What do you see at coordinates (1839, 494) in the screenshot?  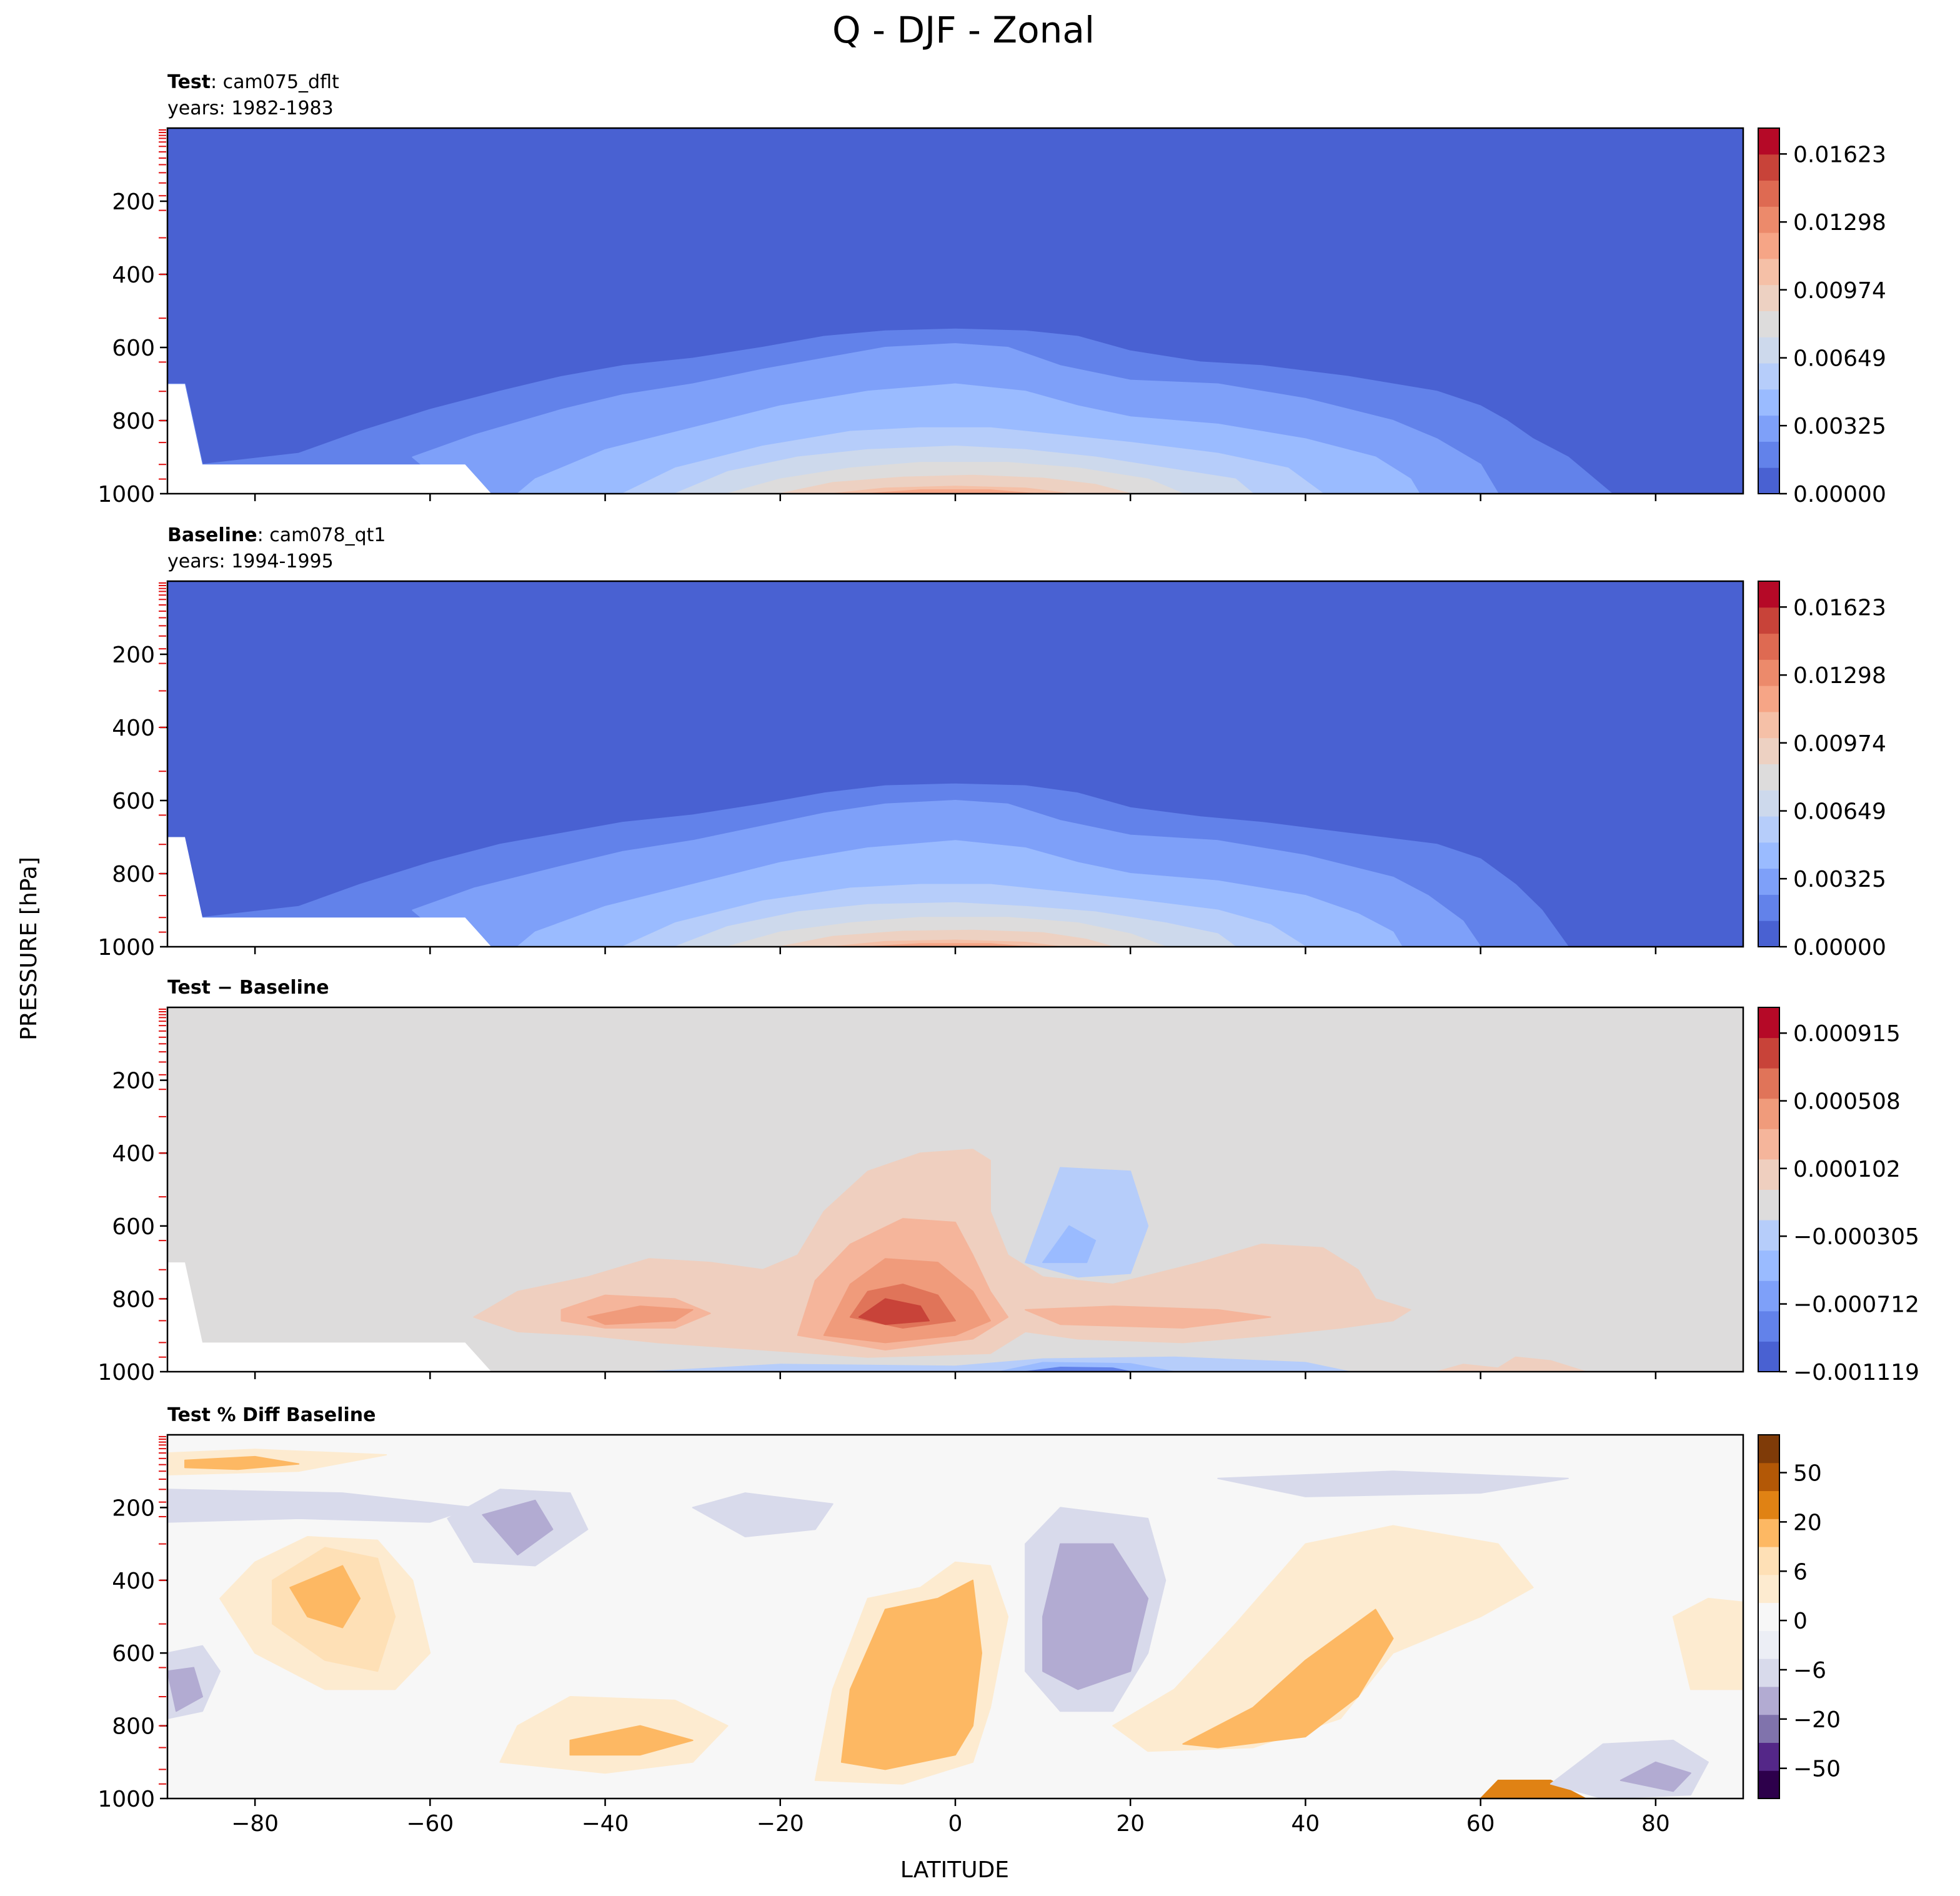 I see `colorbar-tick-label: 0.00000` at bounding box center [1839, 494].